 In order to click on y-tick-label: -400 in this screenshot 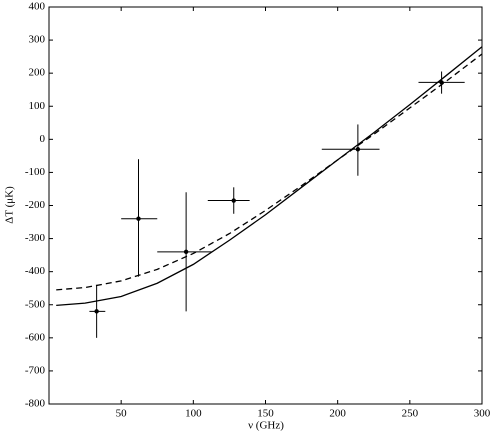, I will do `click(35, 271)`.